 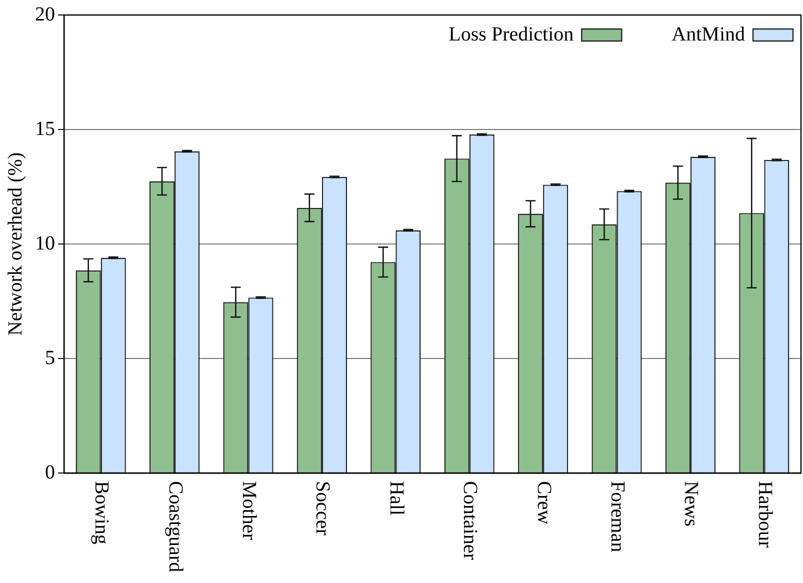 I want to click on x-tick-label: Coastguard, so click(x=175, y=526).